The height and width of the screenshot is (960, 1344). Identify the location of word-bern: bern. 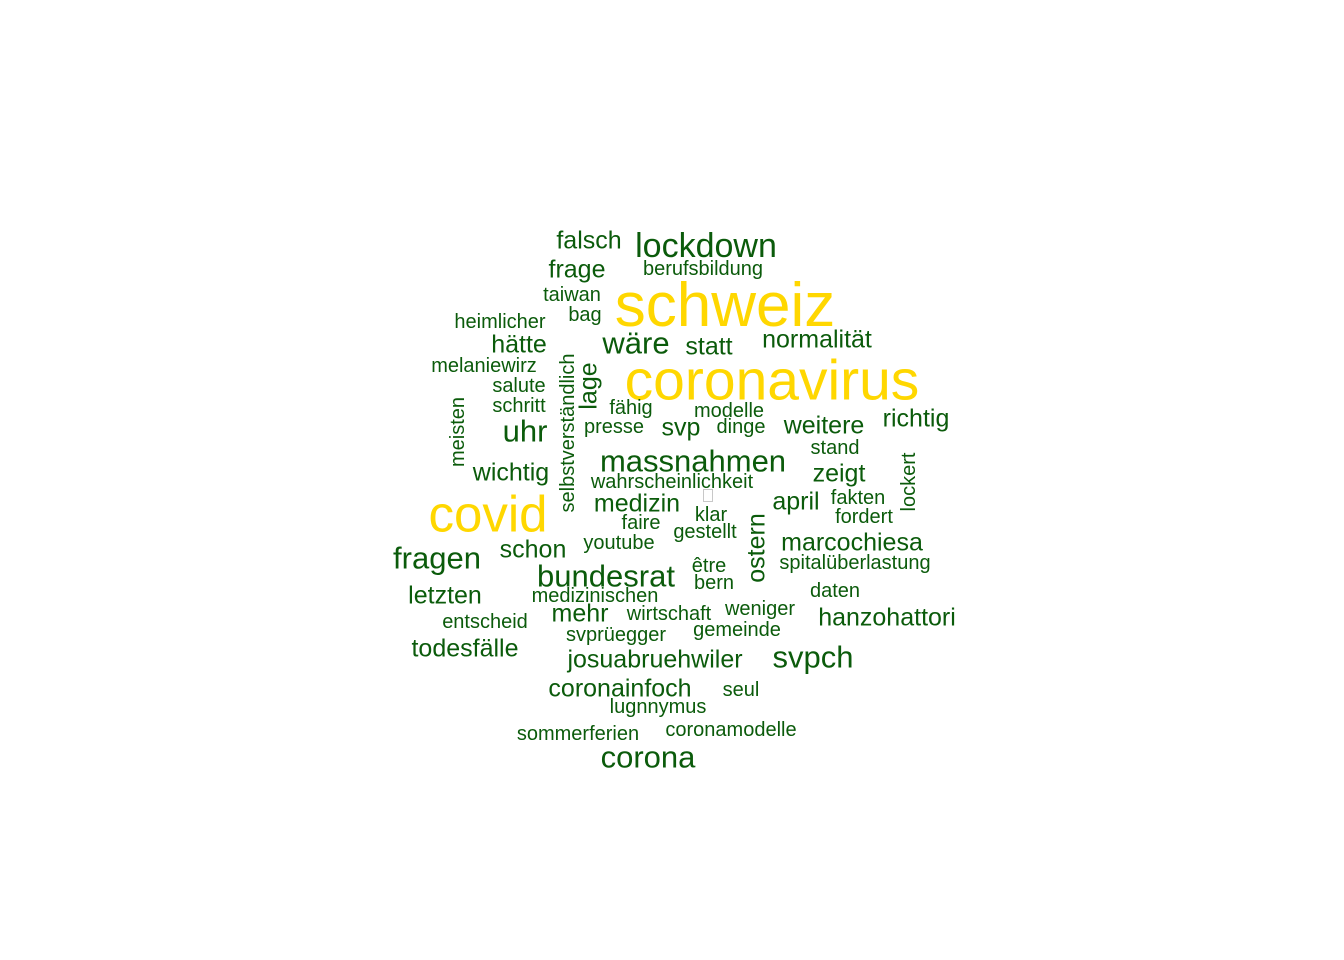
(714, 583).